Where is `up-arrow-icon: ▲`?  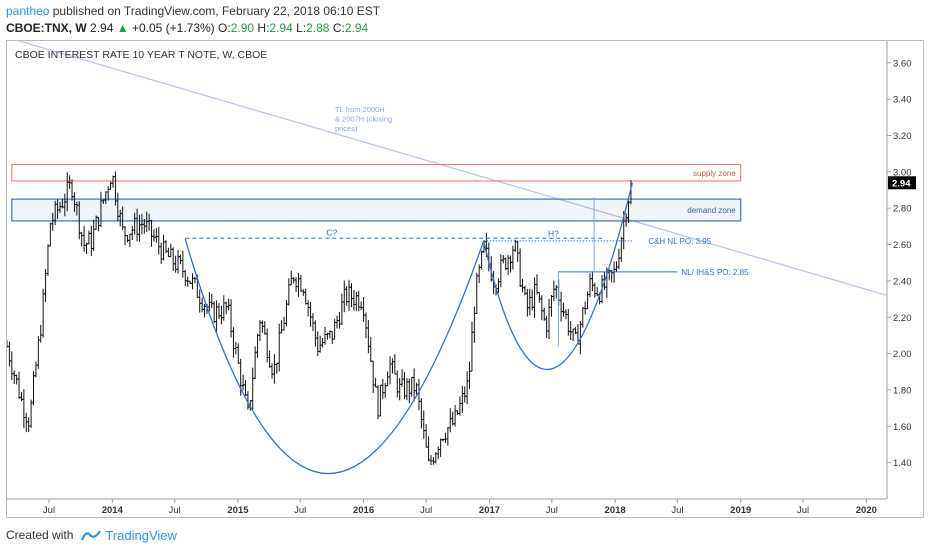 up-arrow-icon: ▲ is located at coordinates (122, 28).